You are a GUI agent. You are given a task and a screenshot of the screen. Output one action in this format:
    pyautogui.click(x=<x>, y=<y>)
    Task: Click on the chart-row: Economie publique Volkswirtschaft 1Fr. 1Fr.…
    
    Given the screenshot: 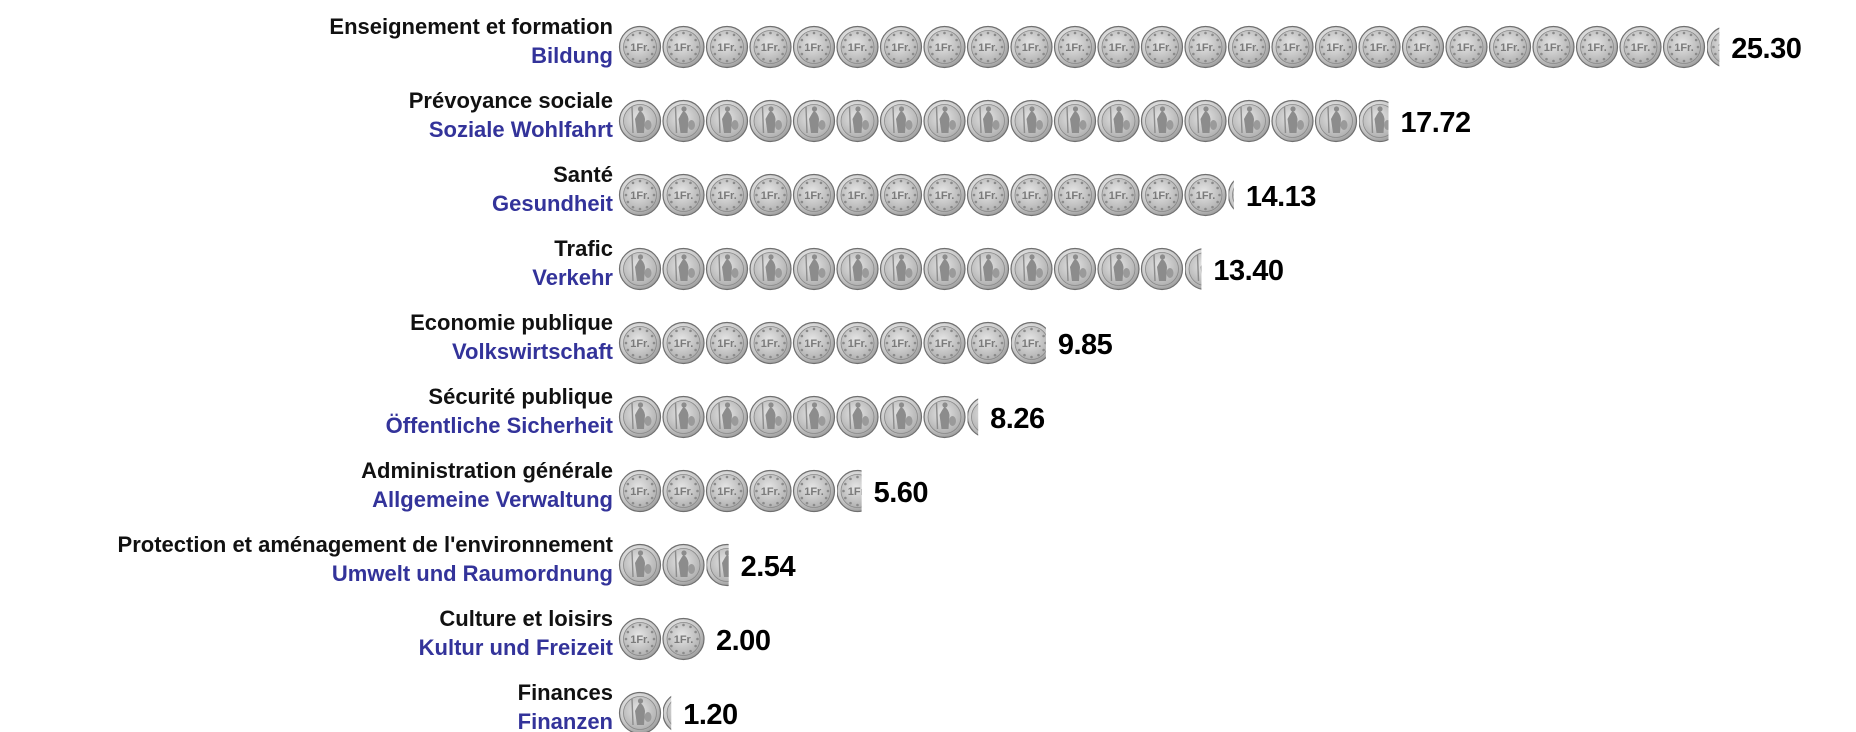 What is the action you would take?
    pyautogui.click(x=761, y=337)
    